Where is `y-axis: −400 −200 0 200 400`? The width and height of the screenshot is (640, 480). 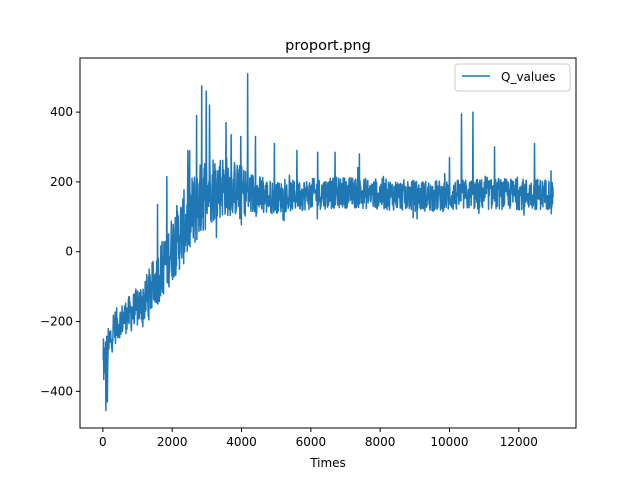
y-axis: −400 −200 0 200 400 is located at coordinates (60, 251).